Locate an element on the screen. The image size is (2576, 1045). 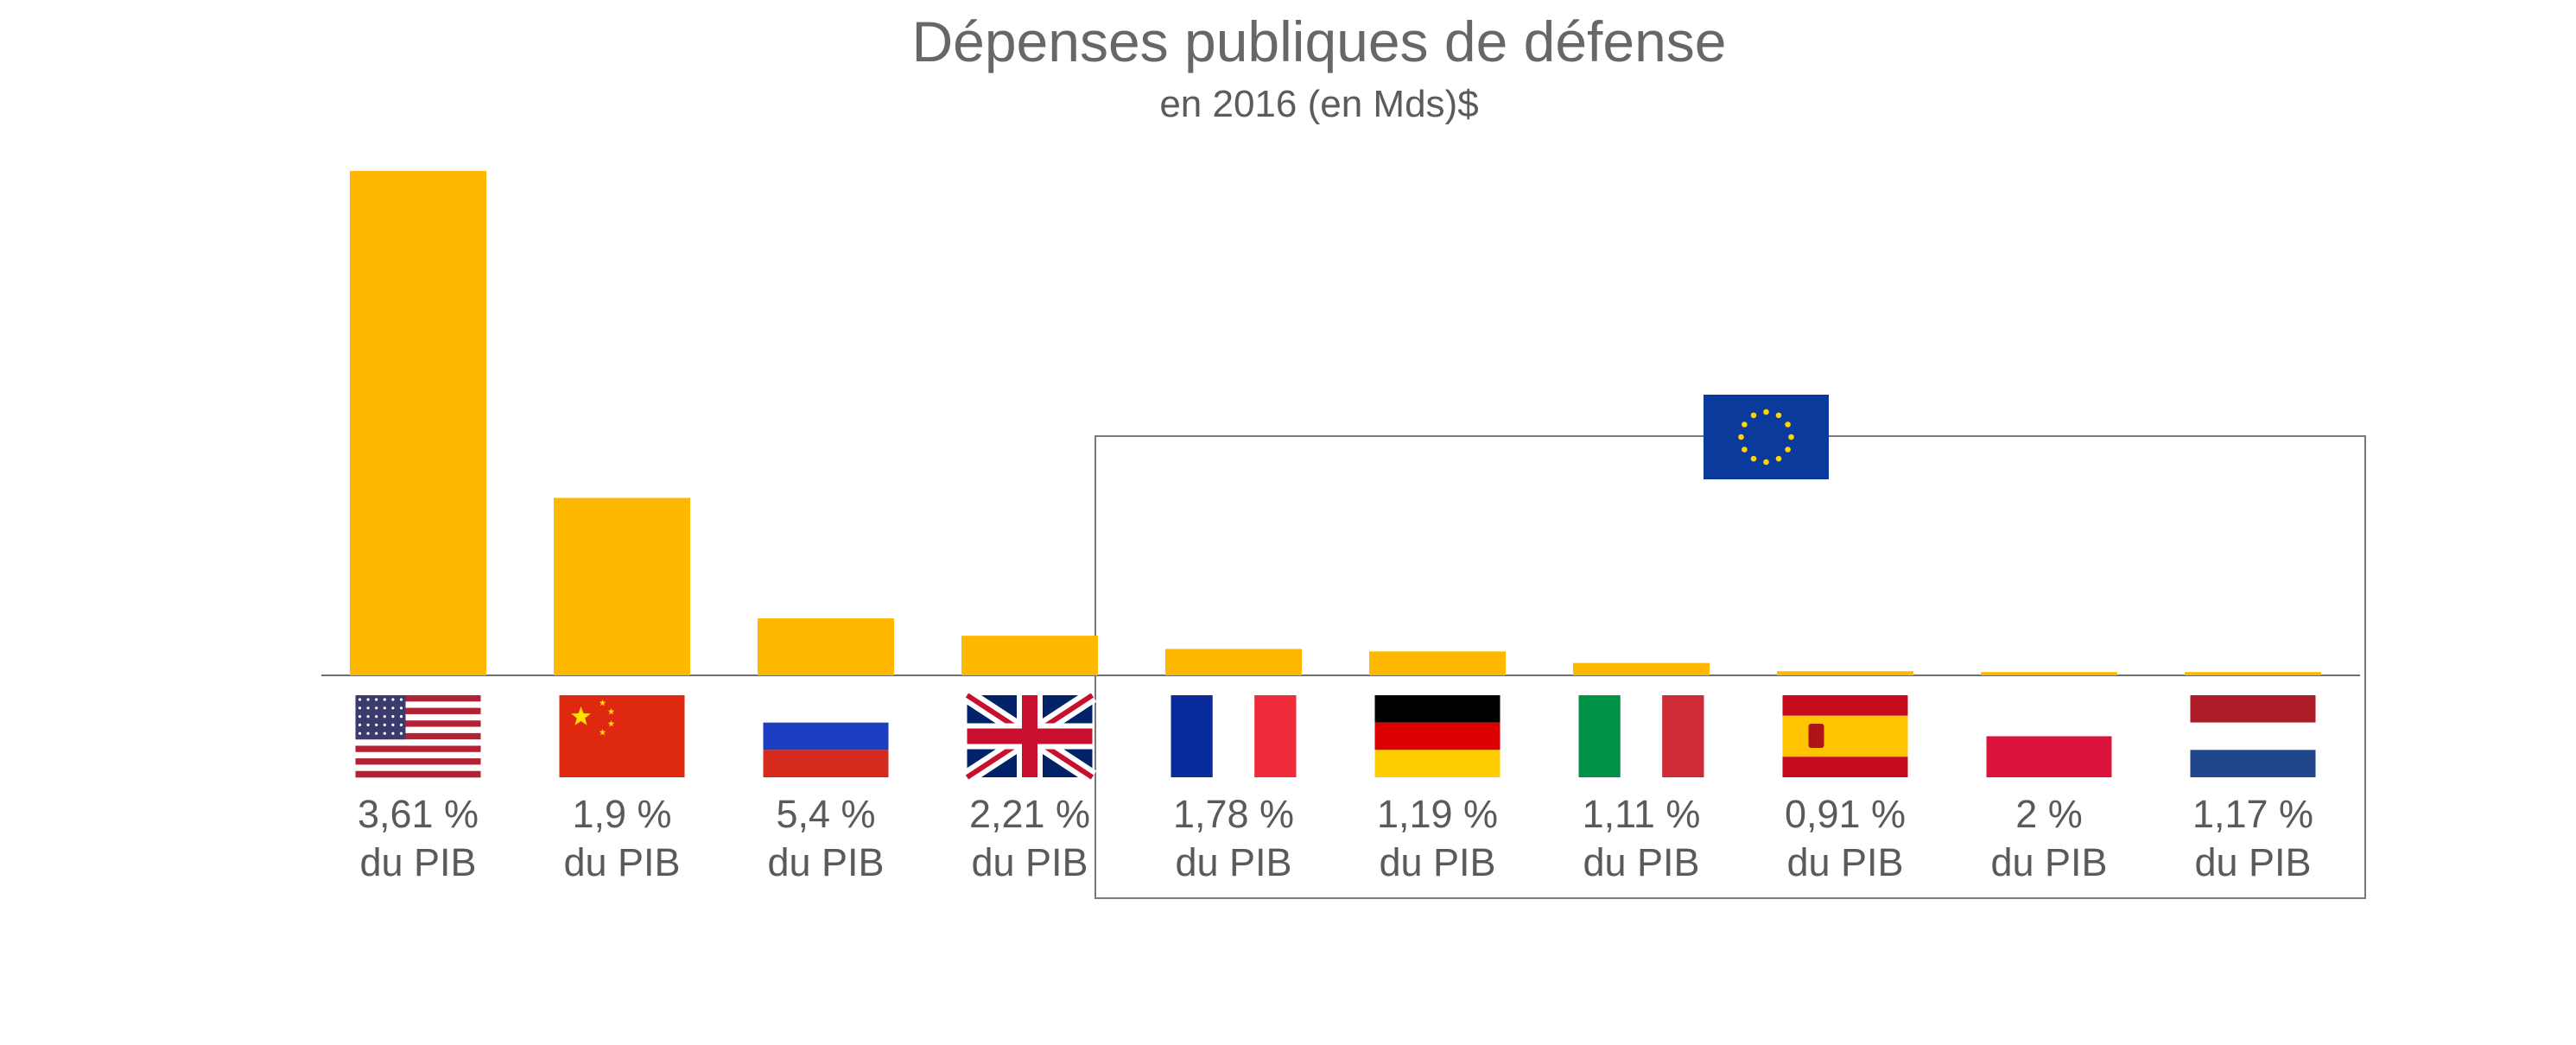
chart-subtitle: en 2016 (en Mds)$ is located at coordinates (1319, 104).